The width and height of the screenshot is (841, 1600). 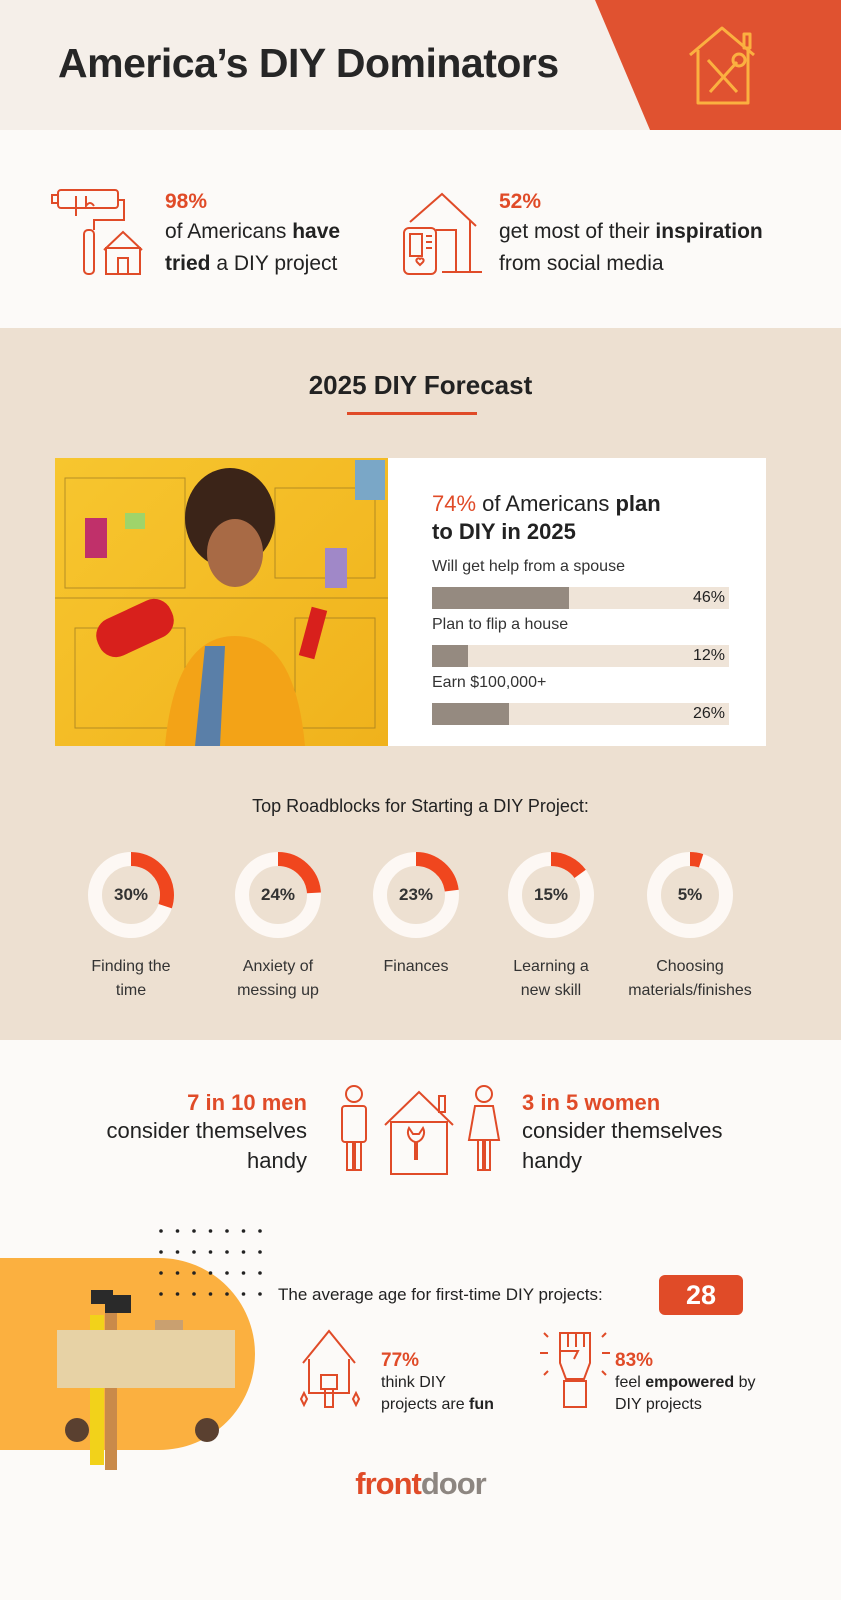 I want to click on stat-text-bold: have, so click(x=316, y=231).